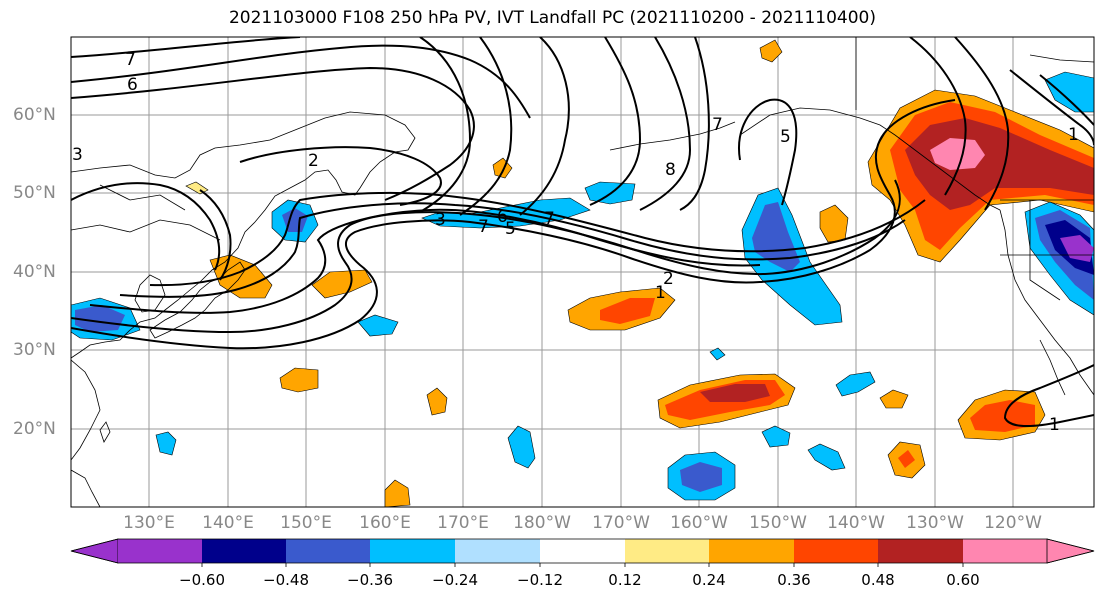  Describe the element at coordinates (856, 523) in the screenshot. I see `lon-label: 140°W` at that location.